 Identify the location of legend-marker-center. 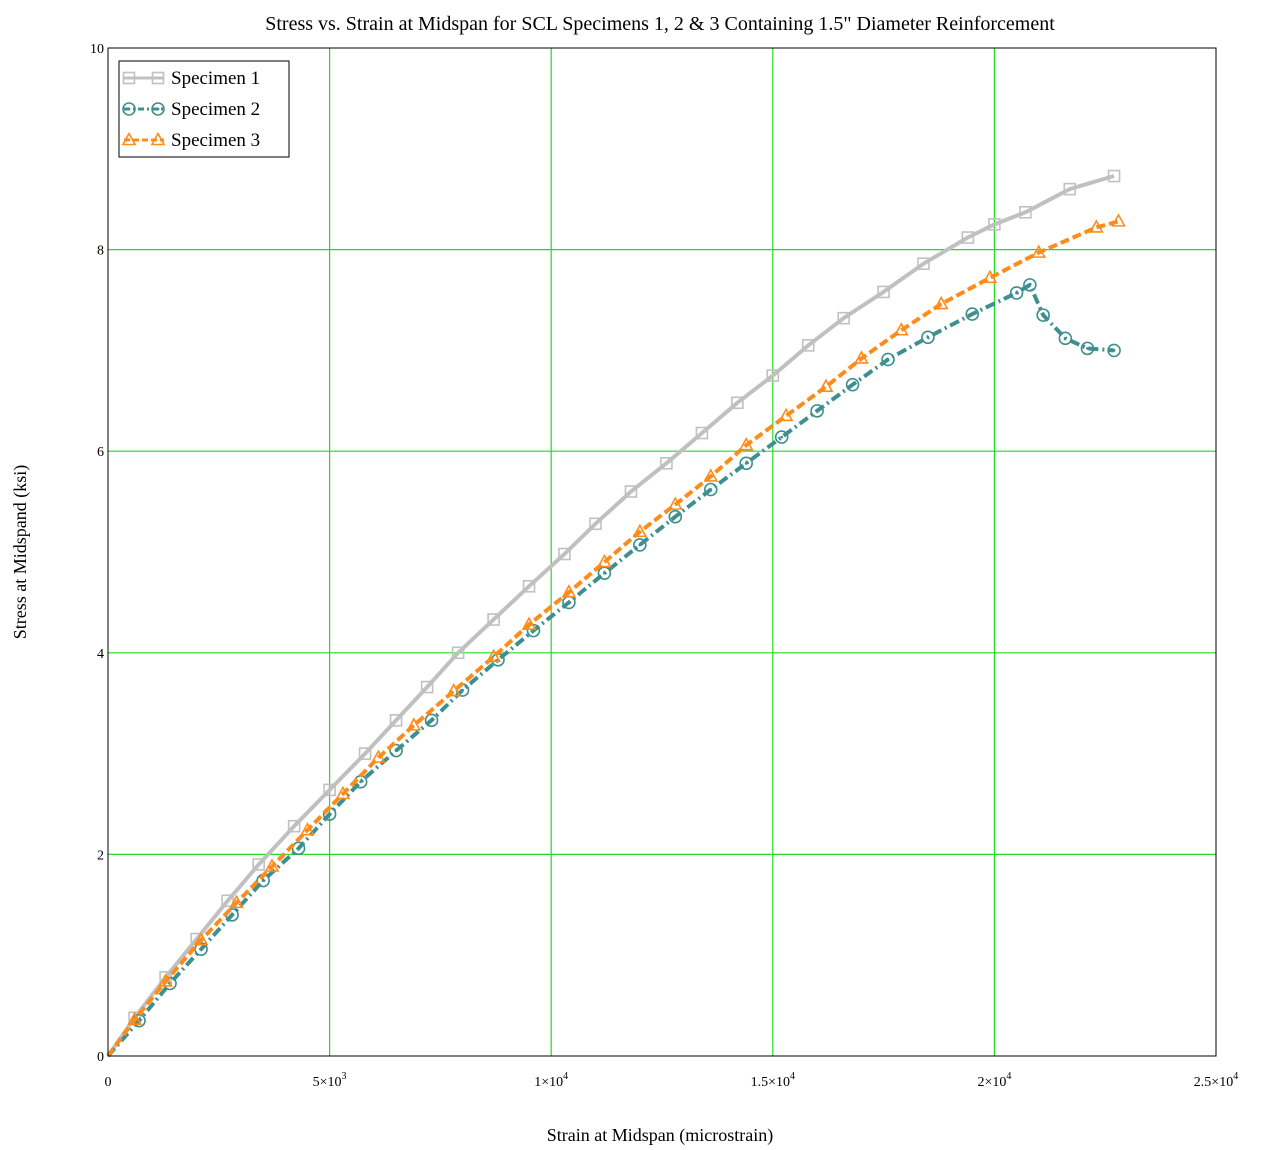
(158, 109).